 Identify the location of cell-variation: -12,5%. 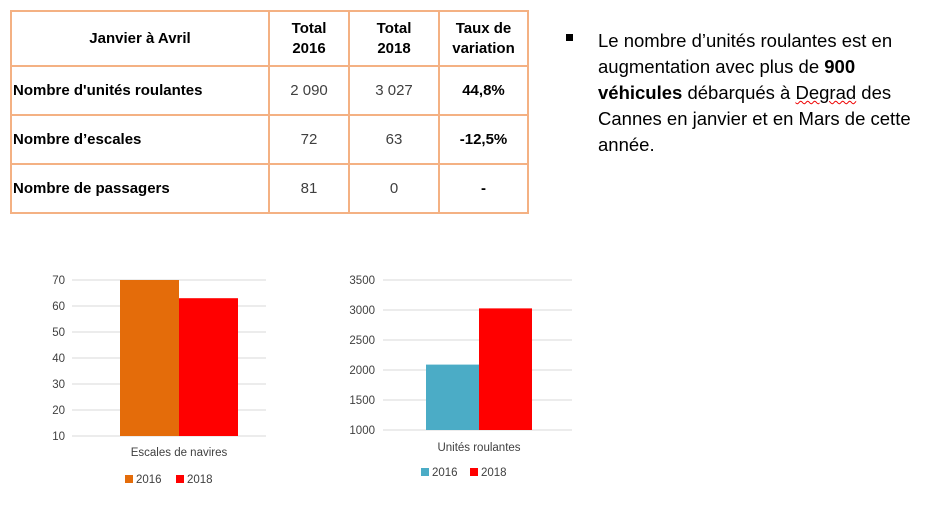
(483, 139).